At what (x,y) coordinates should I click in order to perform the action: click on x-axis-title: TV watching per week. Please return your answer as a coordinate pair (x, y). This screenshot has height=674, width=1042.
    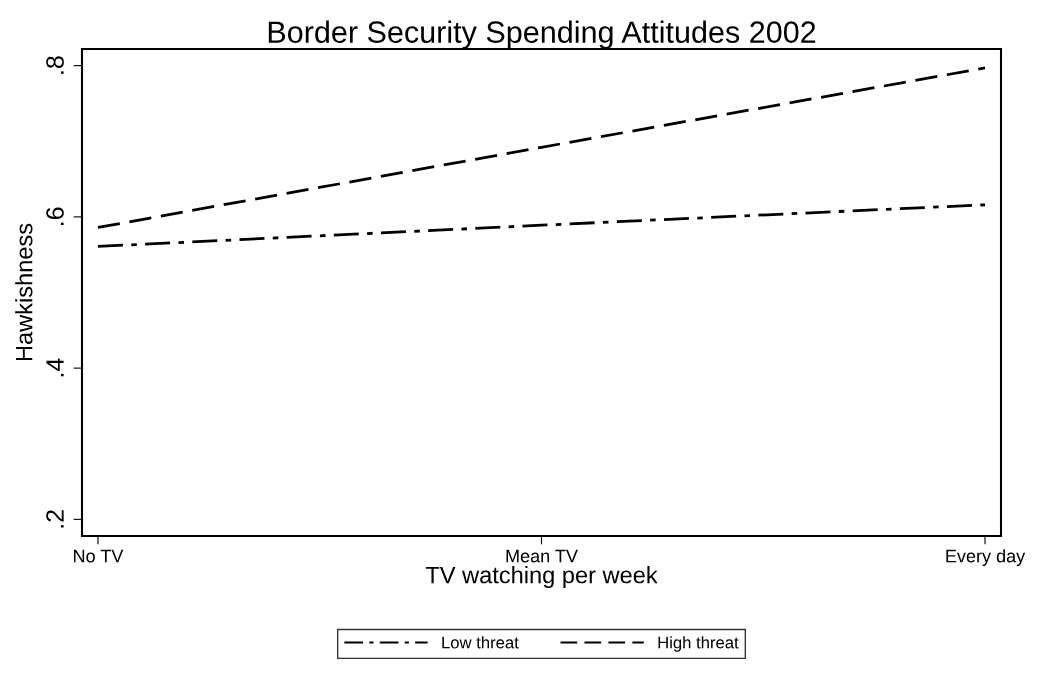
    Looking at the image, I should click on (541, 577).